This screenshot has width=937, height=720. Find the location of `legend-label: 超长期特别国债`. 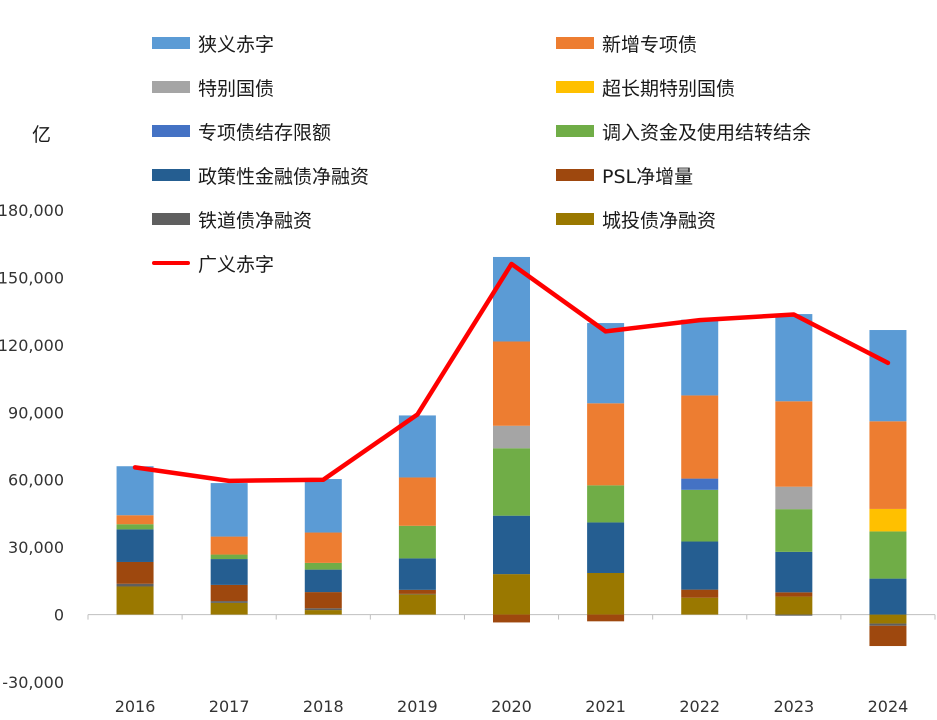

legend-label: 超长期特别国债 is located at coordinates (669, 88).